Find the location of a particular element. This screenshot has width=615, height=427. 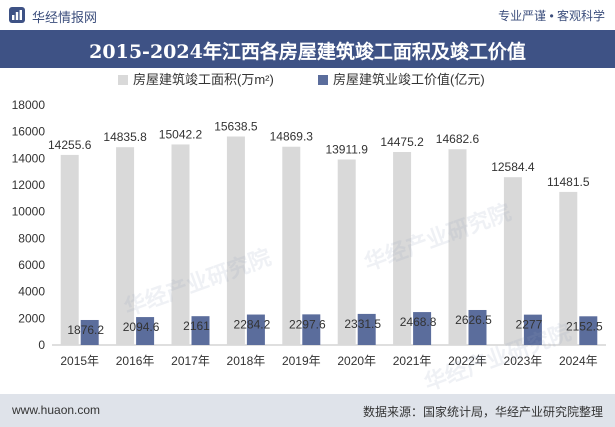

title-bar: 2015-2024年江西各房屋建筑竣工面积及竣工价值 is located at coordinates (307, 49).